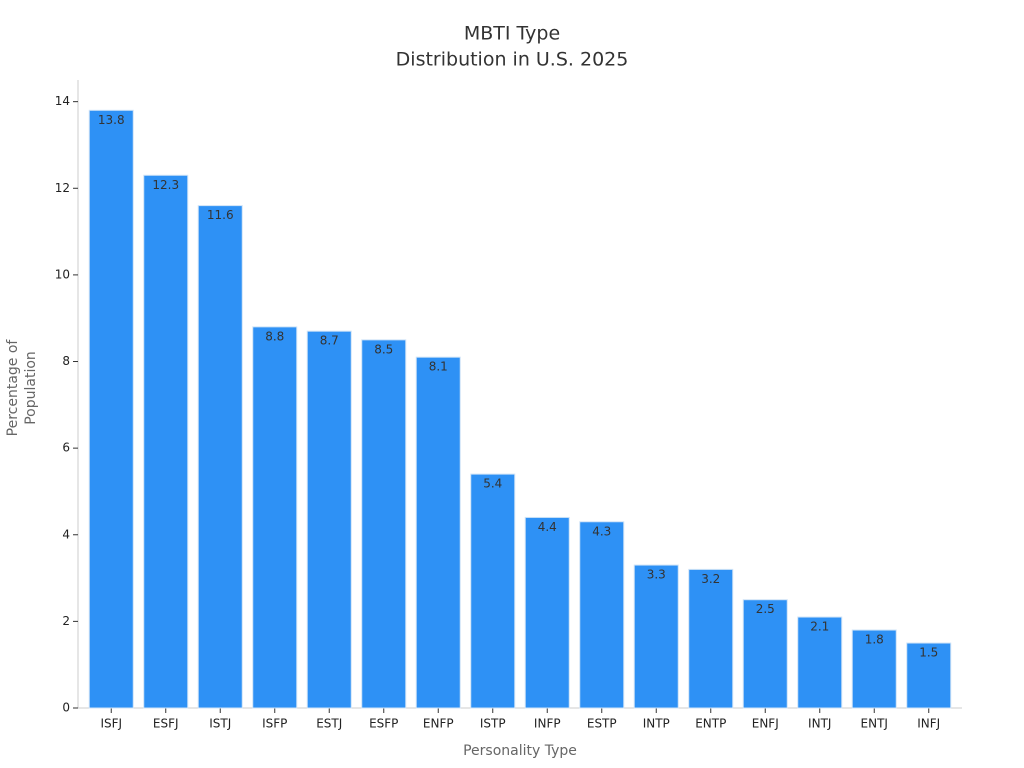 The image size is (1024, 768). What do you see at coordinates (220, 724) in the screenshot?
I see `x-tick-label: ISTJ` at bounding box center [220, 724].